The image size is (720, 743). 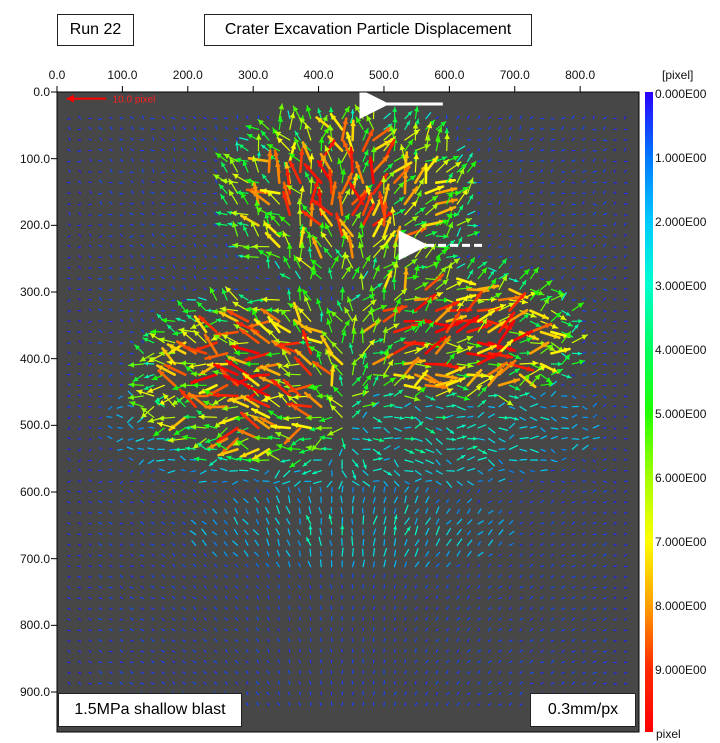 What do you see at coordinates (57, 75) in the screenshot?
I see `x-tick-label: 0.0` at bounding box center [57, 75].